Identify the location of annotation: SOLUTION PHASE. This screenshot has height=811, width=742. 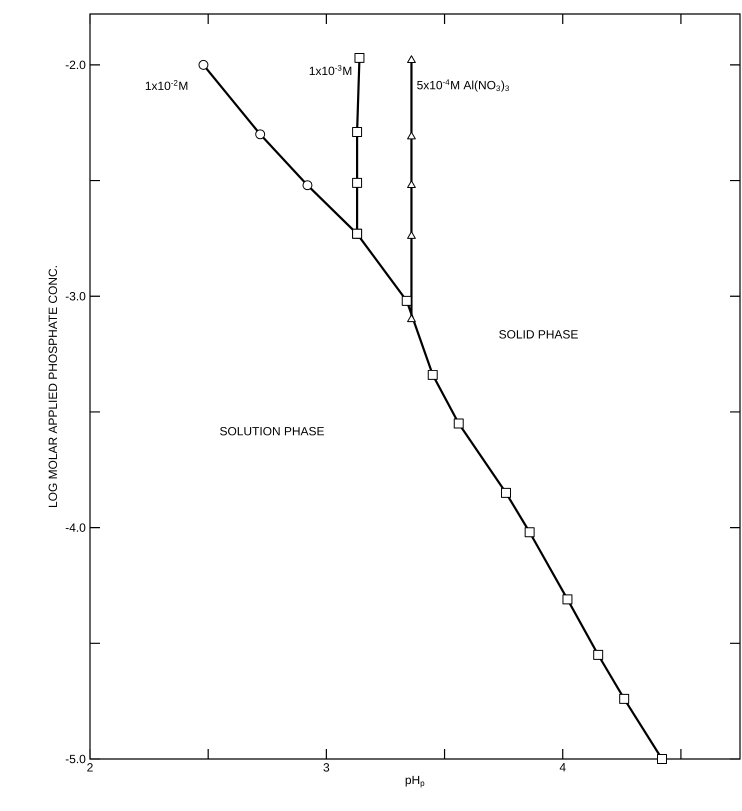
(272, 431).